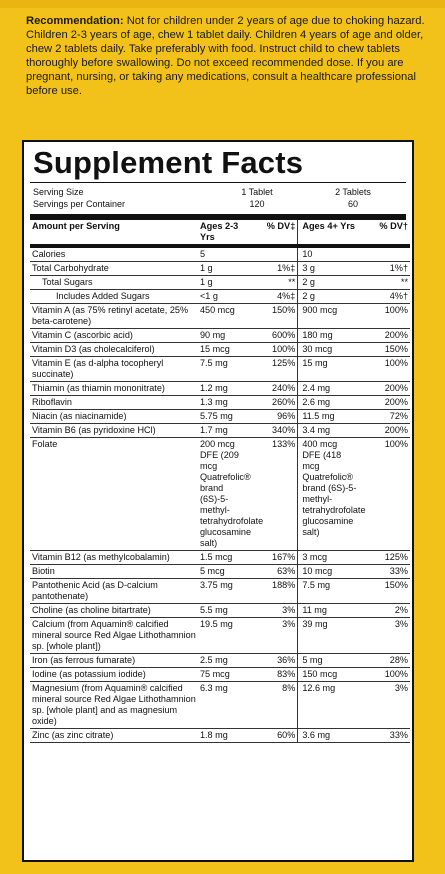 Image resolution: width=445 pixels, height=874 pixels. Describe the element at coordinates (328, 254) in the screenshot. I see `amount-ages-4-plus: 10` at that location.